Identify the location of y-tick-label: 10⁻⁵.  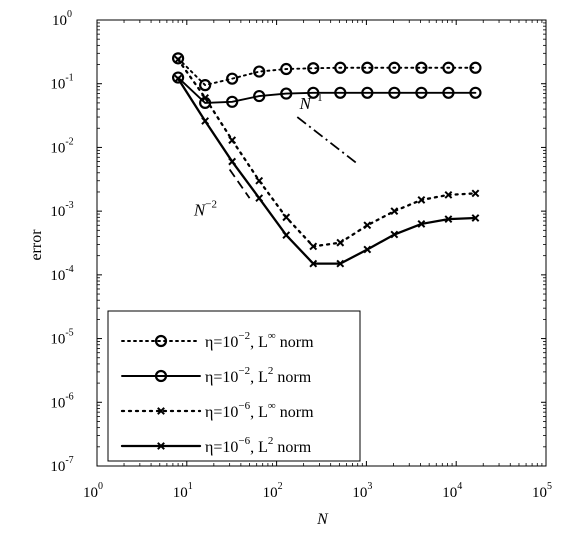
(61, 338).